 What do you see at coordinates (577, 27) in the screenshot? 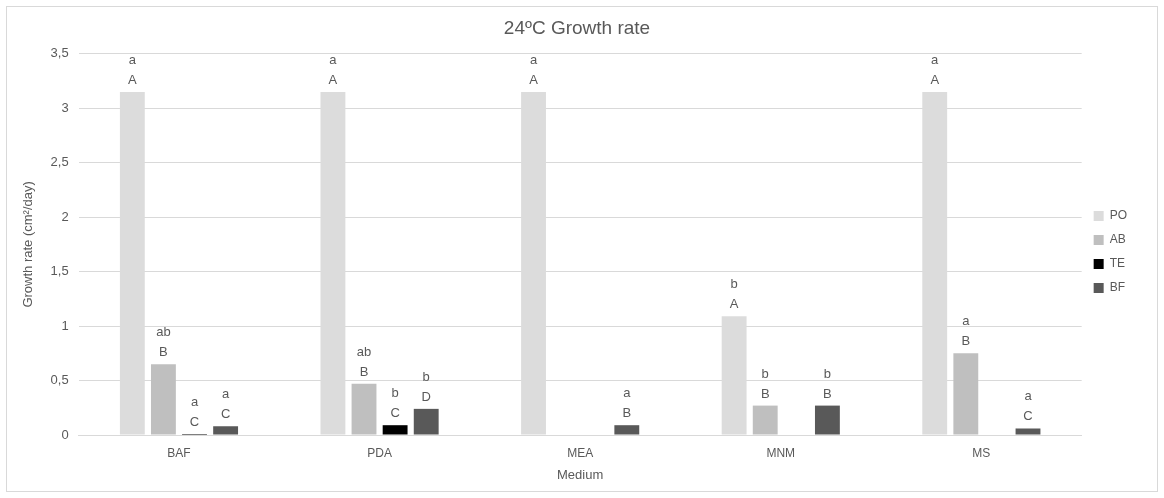
I see `chart-title: 24ºC Growth rate` at bounding box center [577, 27].